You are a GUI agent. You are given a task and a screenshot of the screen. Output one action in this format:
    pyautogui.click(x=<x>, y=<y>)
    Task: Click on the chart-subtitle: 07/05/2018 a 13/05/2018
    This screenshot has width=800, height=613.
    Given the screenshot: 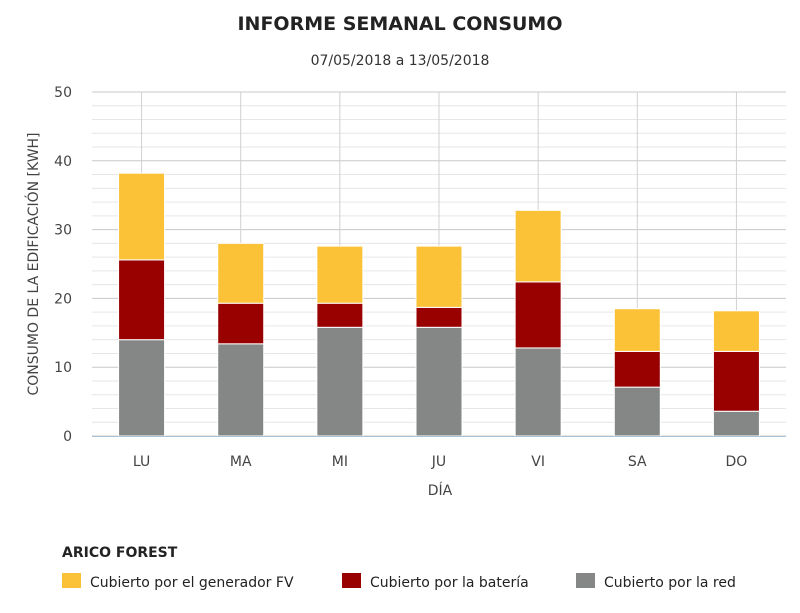 What is the action you would take?
    pyautogui.click(x=400, y=61)
    